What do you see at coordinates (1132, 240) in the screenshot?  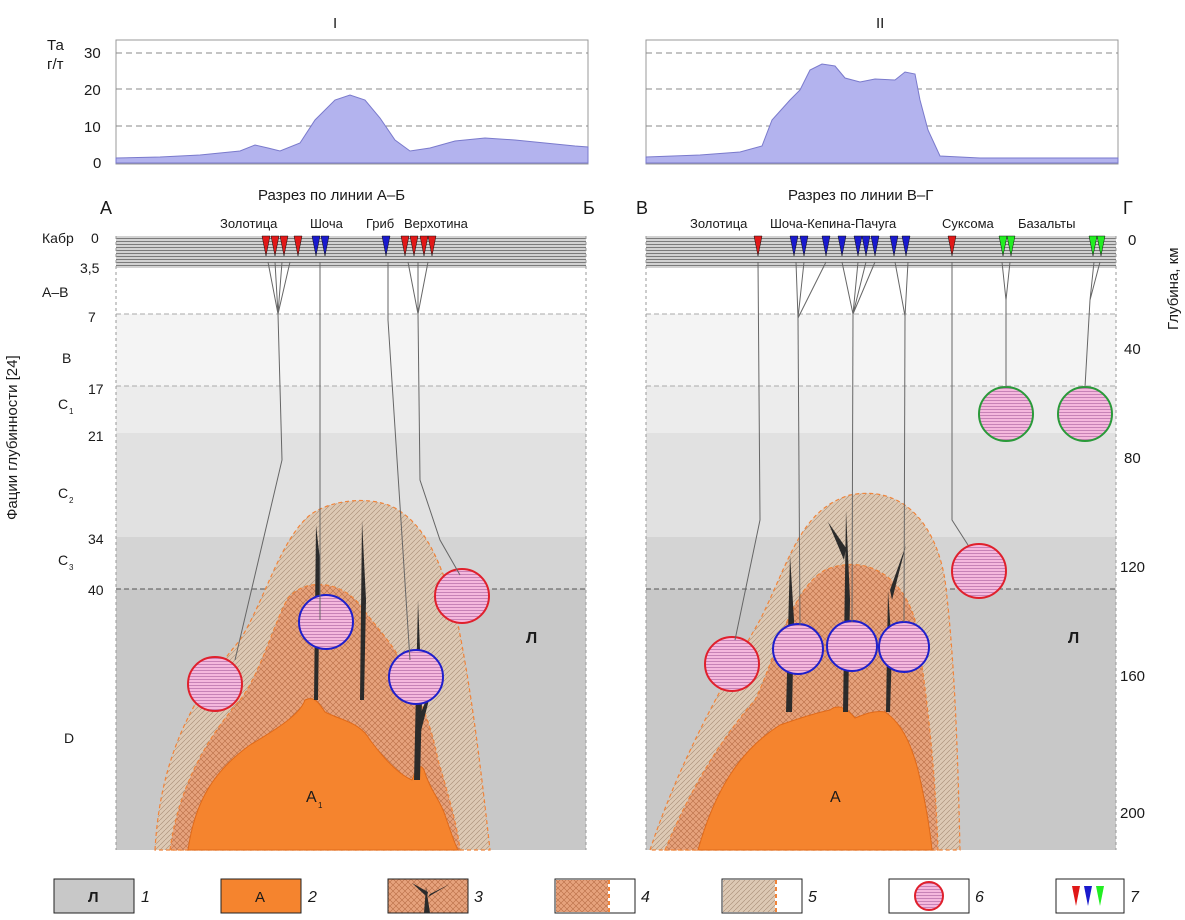 I see `depth-tick-0: 0` at bounding box center [1132, 240].